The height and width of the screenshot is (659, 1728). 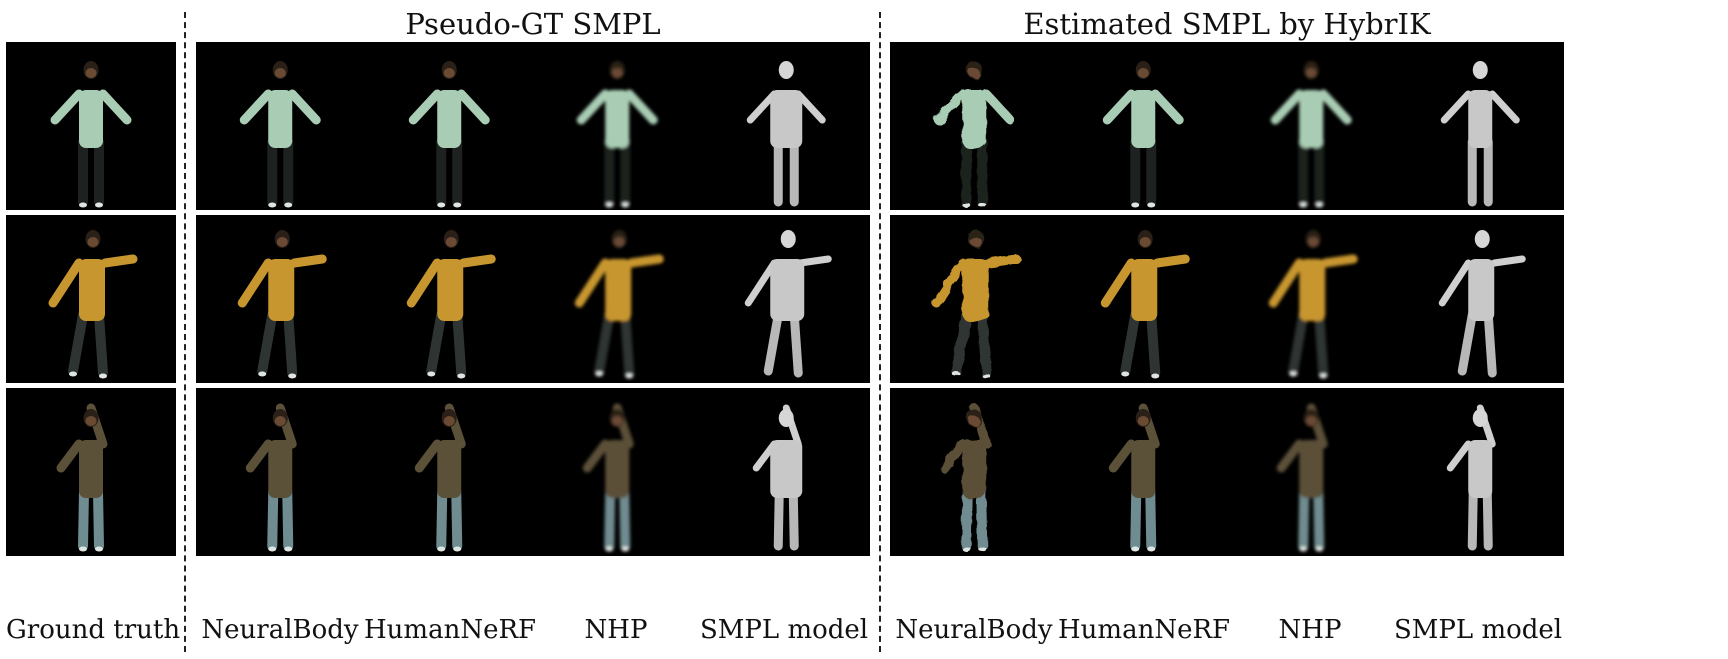 What do you see at coordinates (533, 24) in the screenshot?
I see `group-title-pseudo-gt: Pseudo-GT SMPL` at bounding box center [533, 24].